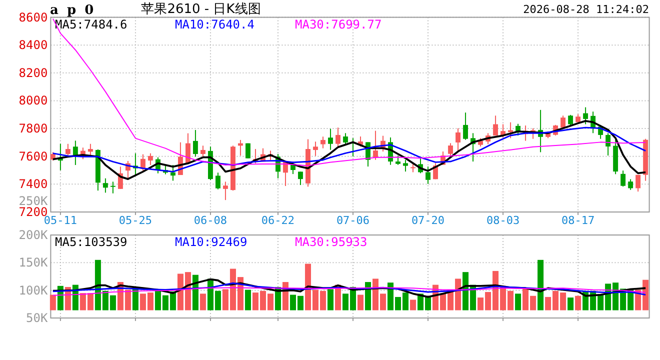 This screenshot has width=660, height=360. I want to click on y-tick-label: 8200, so click(33, 73).